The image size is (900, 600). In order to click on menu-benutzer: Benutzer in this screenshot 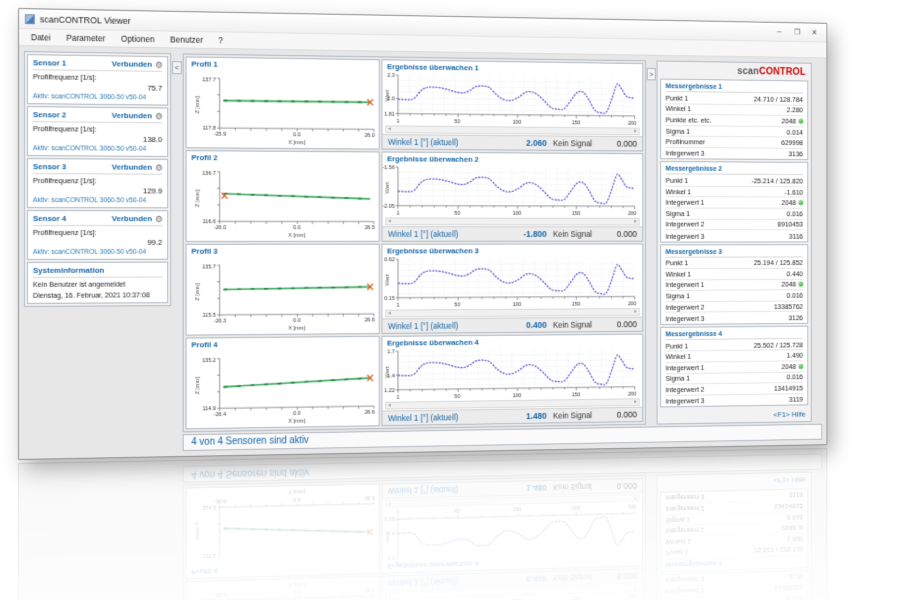, I will do `click(187, 39)`.